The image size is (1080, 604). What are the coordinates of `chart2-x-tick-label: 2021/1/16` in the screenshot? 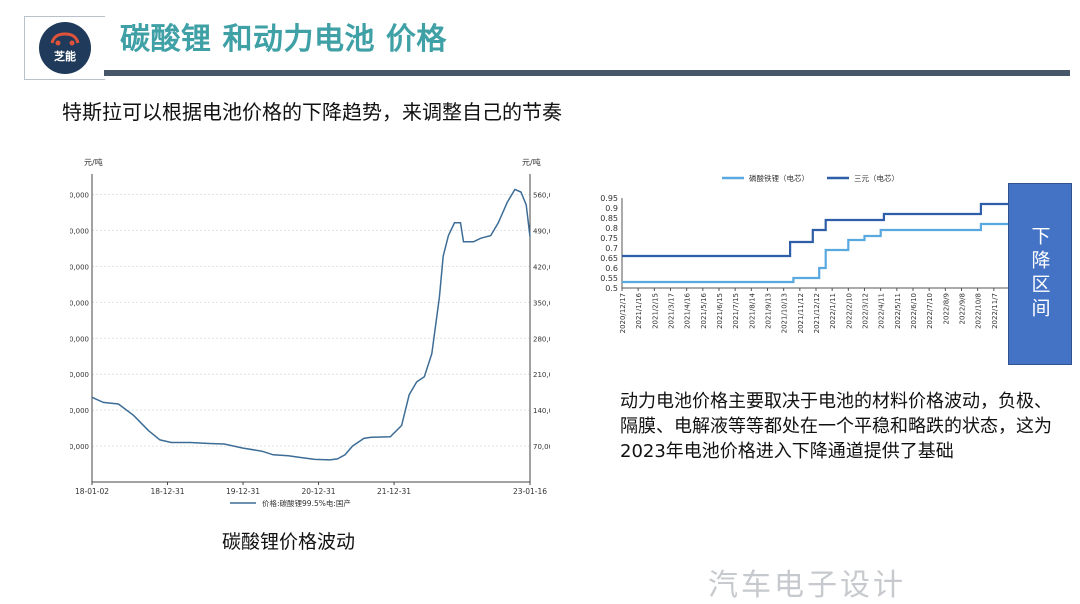 It's located at (639, 310).